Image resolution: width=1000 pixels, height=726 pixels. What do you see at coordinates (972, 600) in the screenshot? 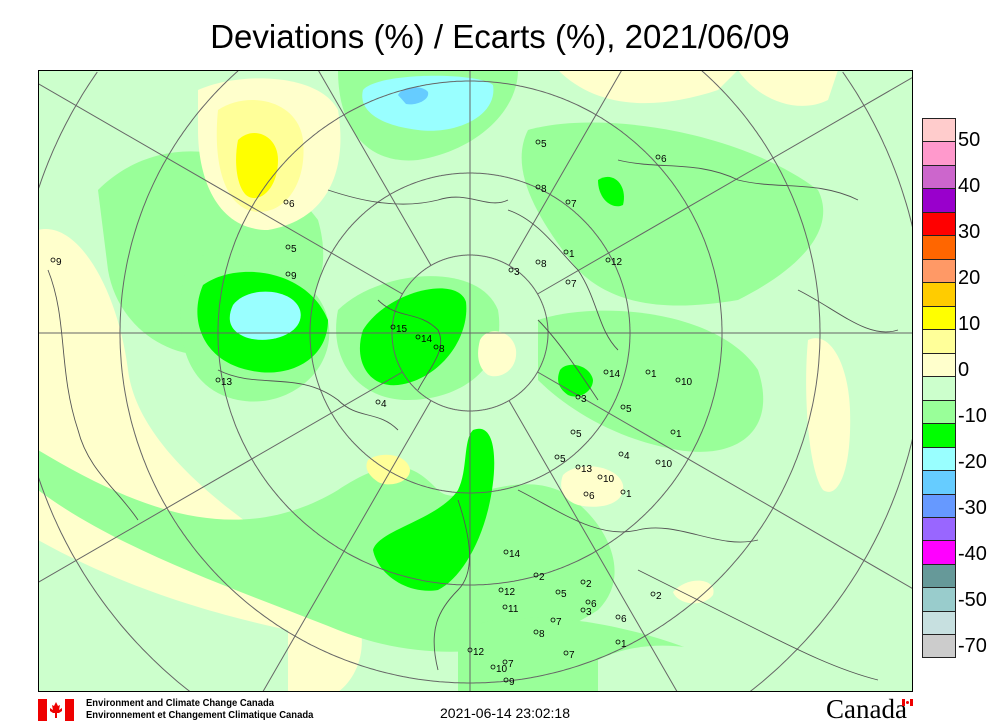
I see `legend-label: -50` at bounding box center [972, 600].